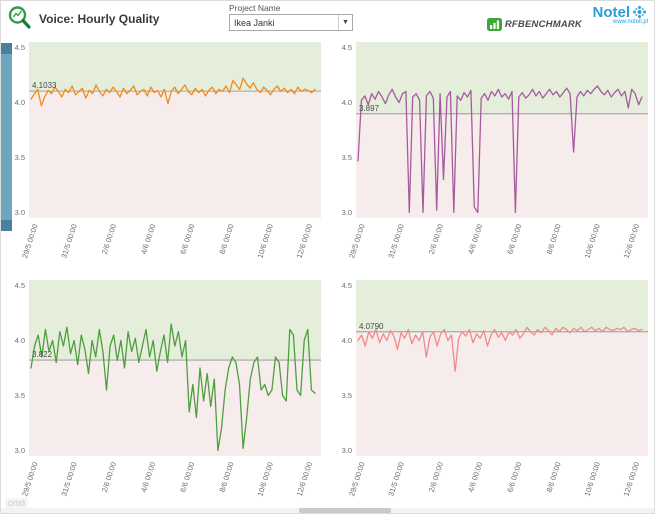 The image size is (655, 514). I want to click on project-select: Ikea Janki ▼, so click(291, 22).